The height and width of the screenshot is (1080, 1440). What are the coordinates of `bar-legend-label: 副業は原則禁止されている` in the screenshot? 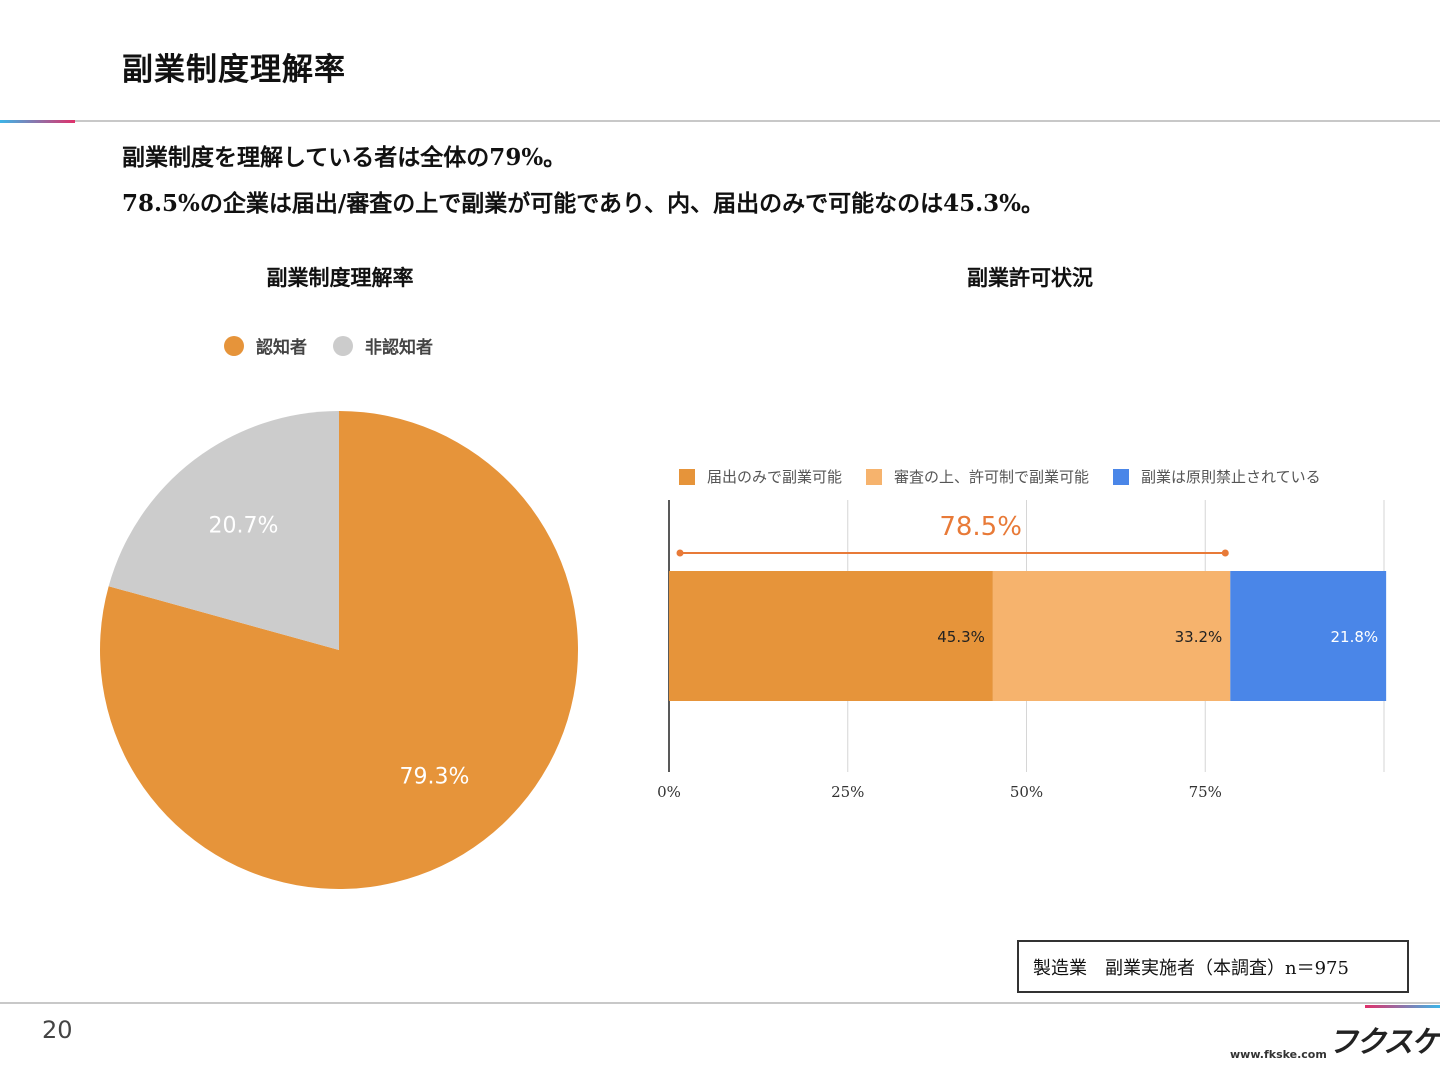 It's located at (1231, 477).